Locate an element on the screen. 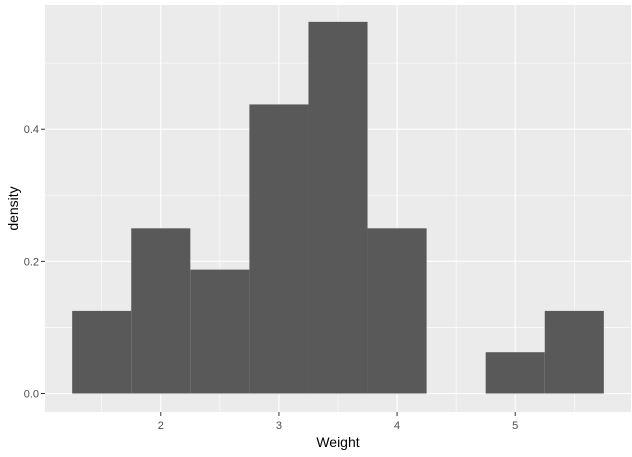 The width and height of the screenshot is (632, 457). x-tick-label: 5 is located at coordinates (515, 426).